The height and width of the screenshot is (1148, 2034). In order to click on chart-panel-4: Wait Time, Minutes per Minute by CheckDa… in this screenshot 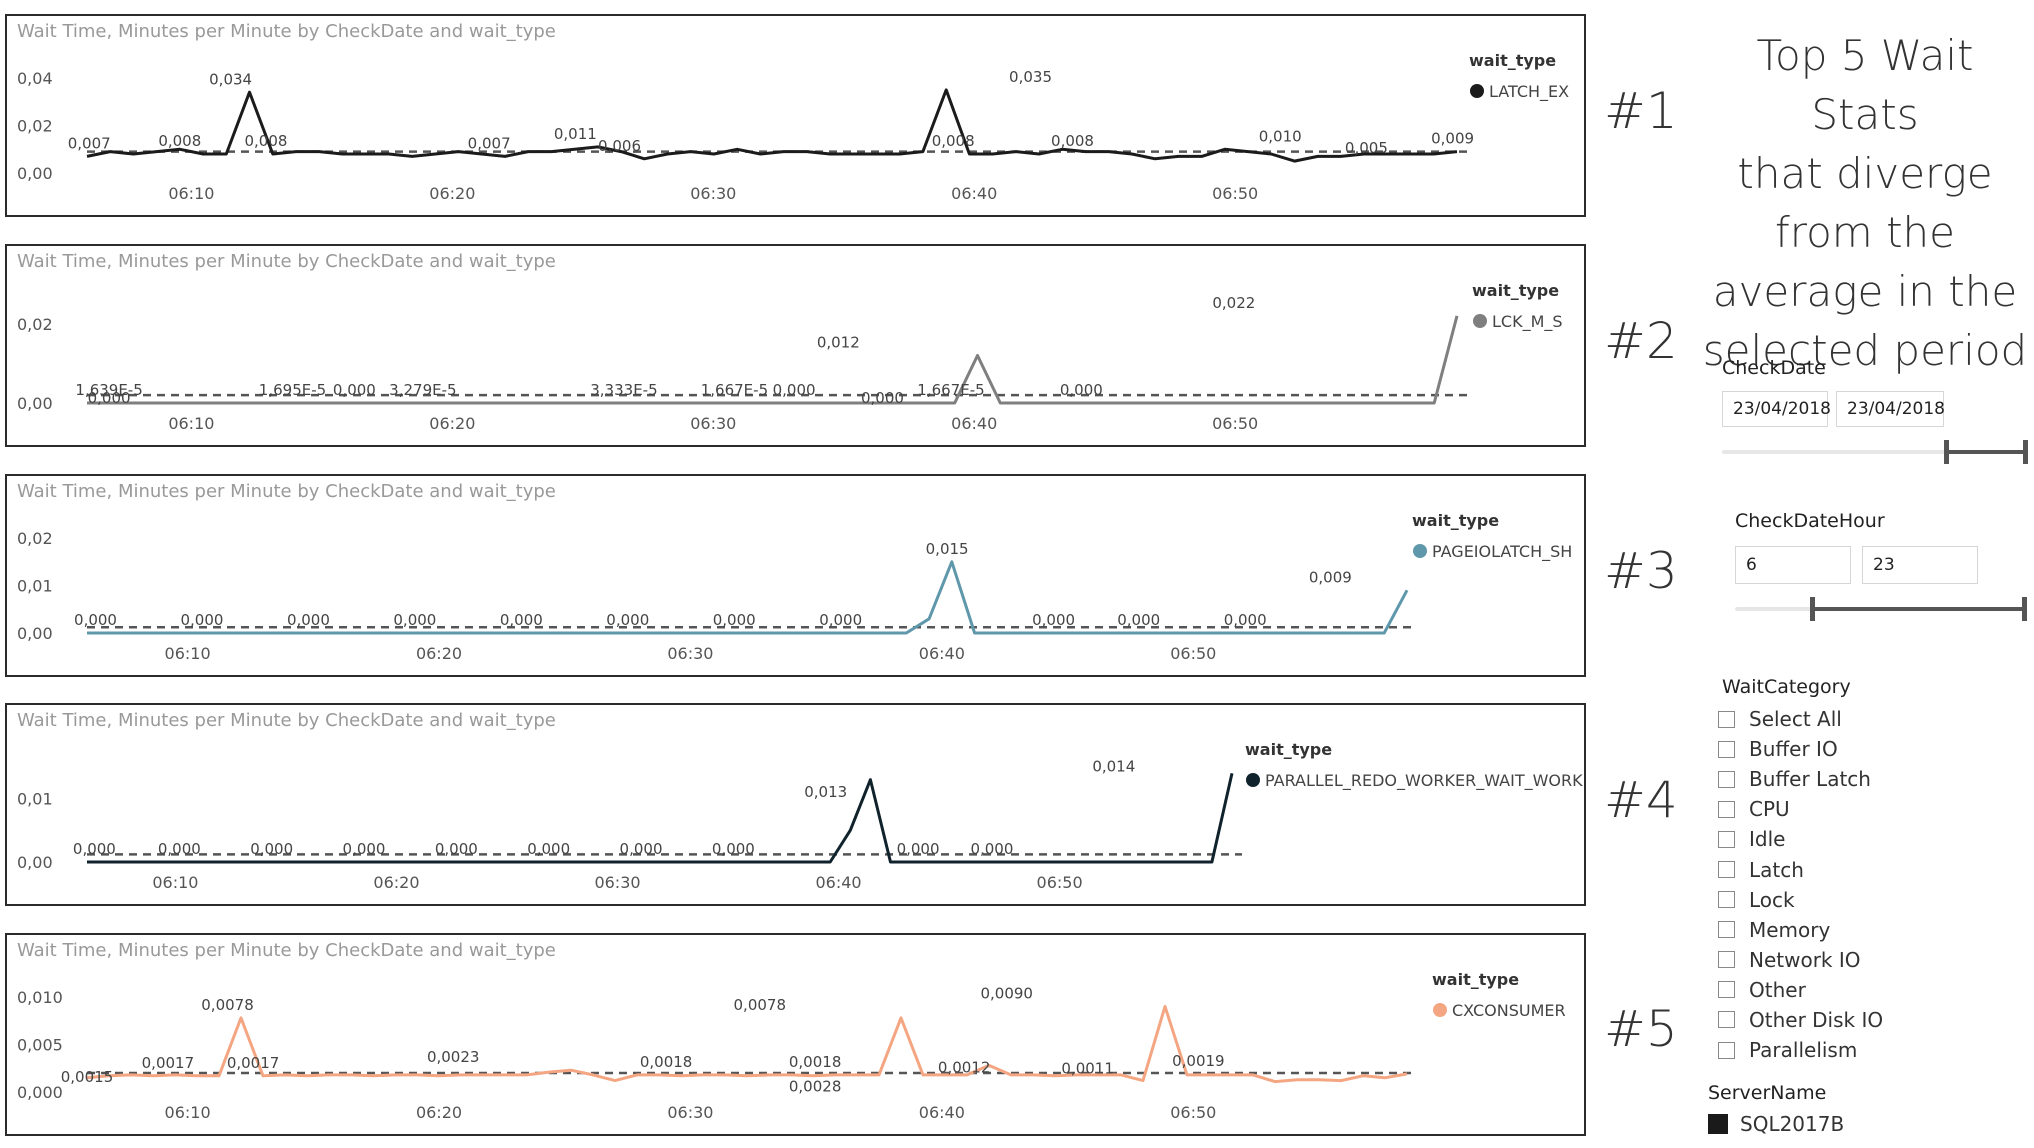, I will do `click(795, 804)`.